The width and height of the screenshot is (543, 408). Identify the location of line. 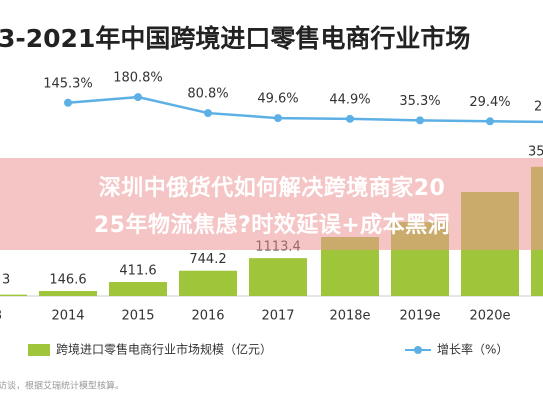
(305, 109).